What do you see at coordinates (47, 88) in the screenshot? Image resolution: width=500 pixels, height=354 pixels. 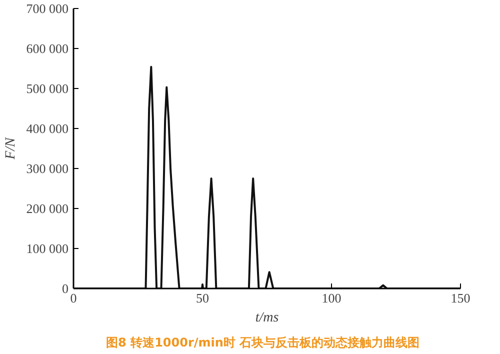 I see `y-tick-label: 500 000` at bounding box center [47, 88].